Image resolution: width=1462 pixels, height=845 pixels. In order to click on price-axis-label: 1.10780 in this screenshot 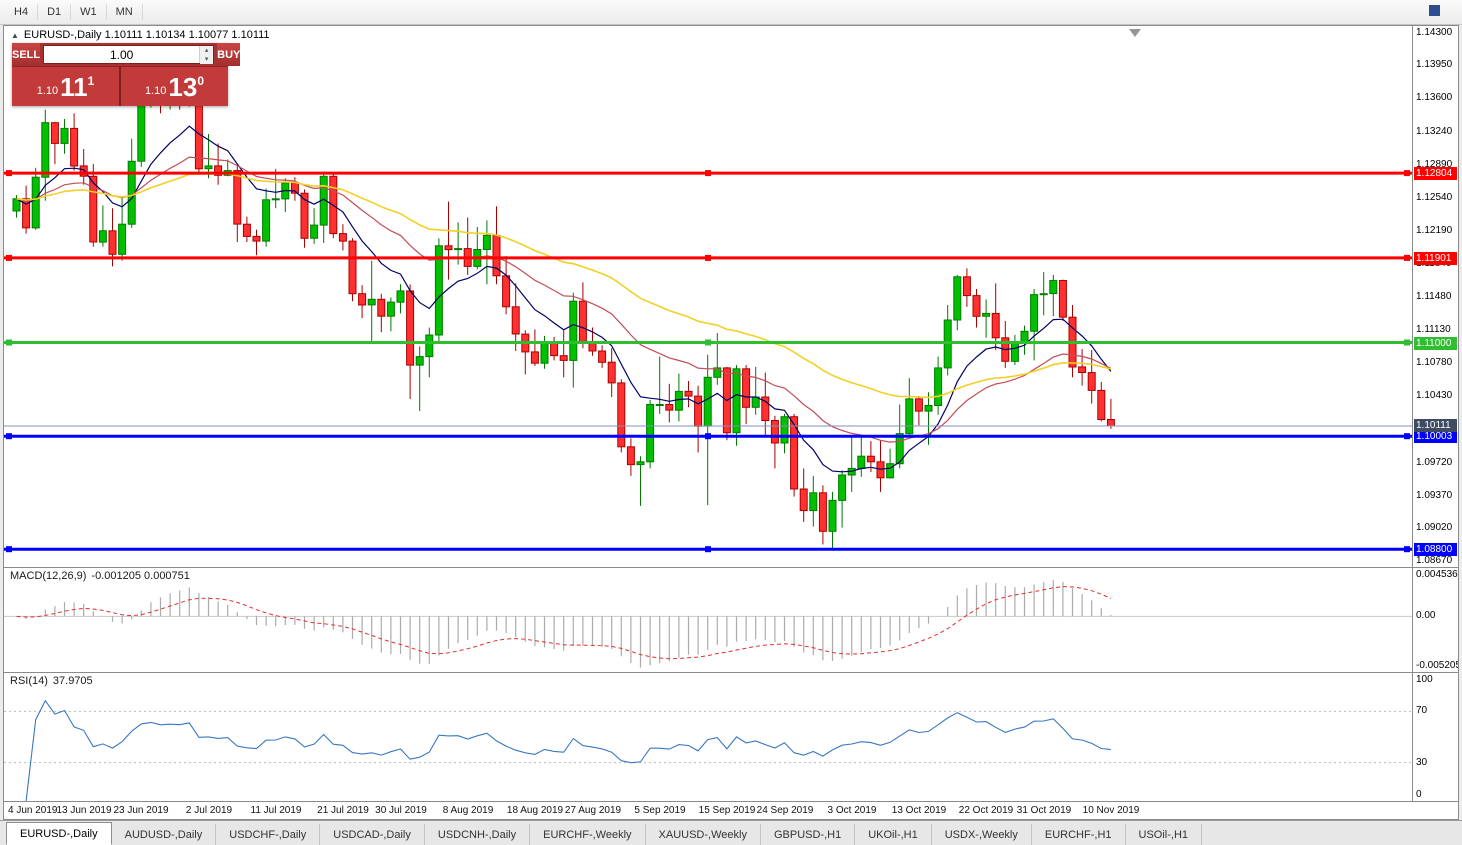, I will do `click(1434, 362)`.